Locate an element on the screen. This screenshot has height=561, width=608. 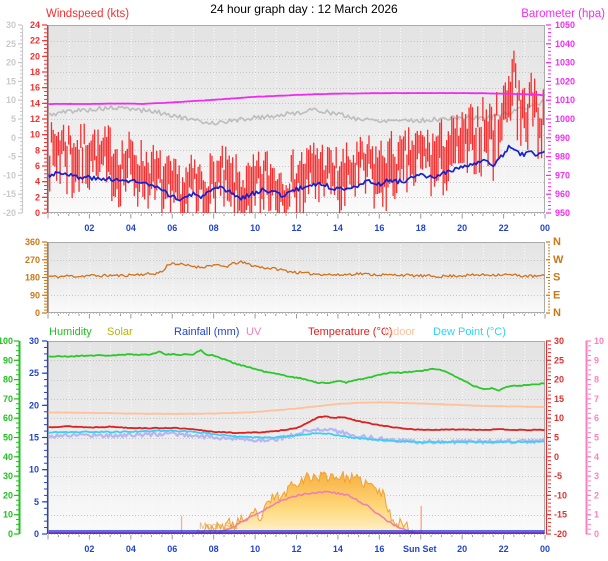
x-axis: 02 04 06 08 10 12 14 16 18 20 22 00 is located at coordinates (298, 223).